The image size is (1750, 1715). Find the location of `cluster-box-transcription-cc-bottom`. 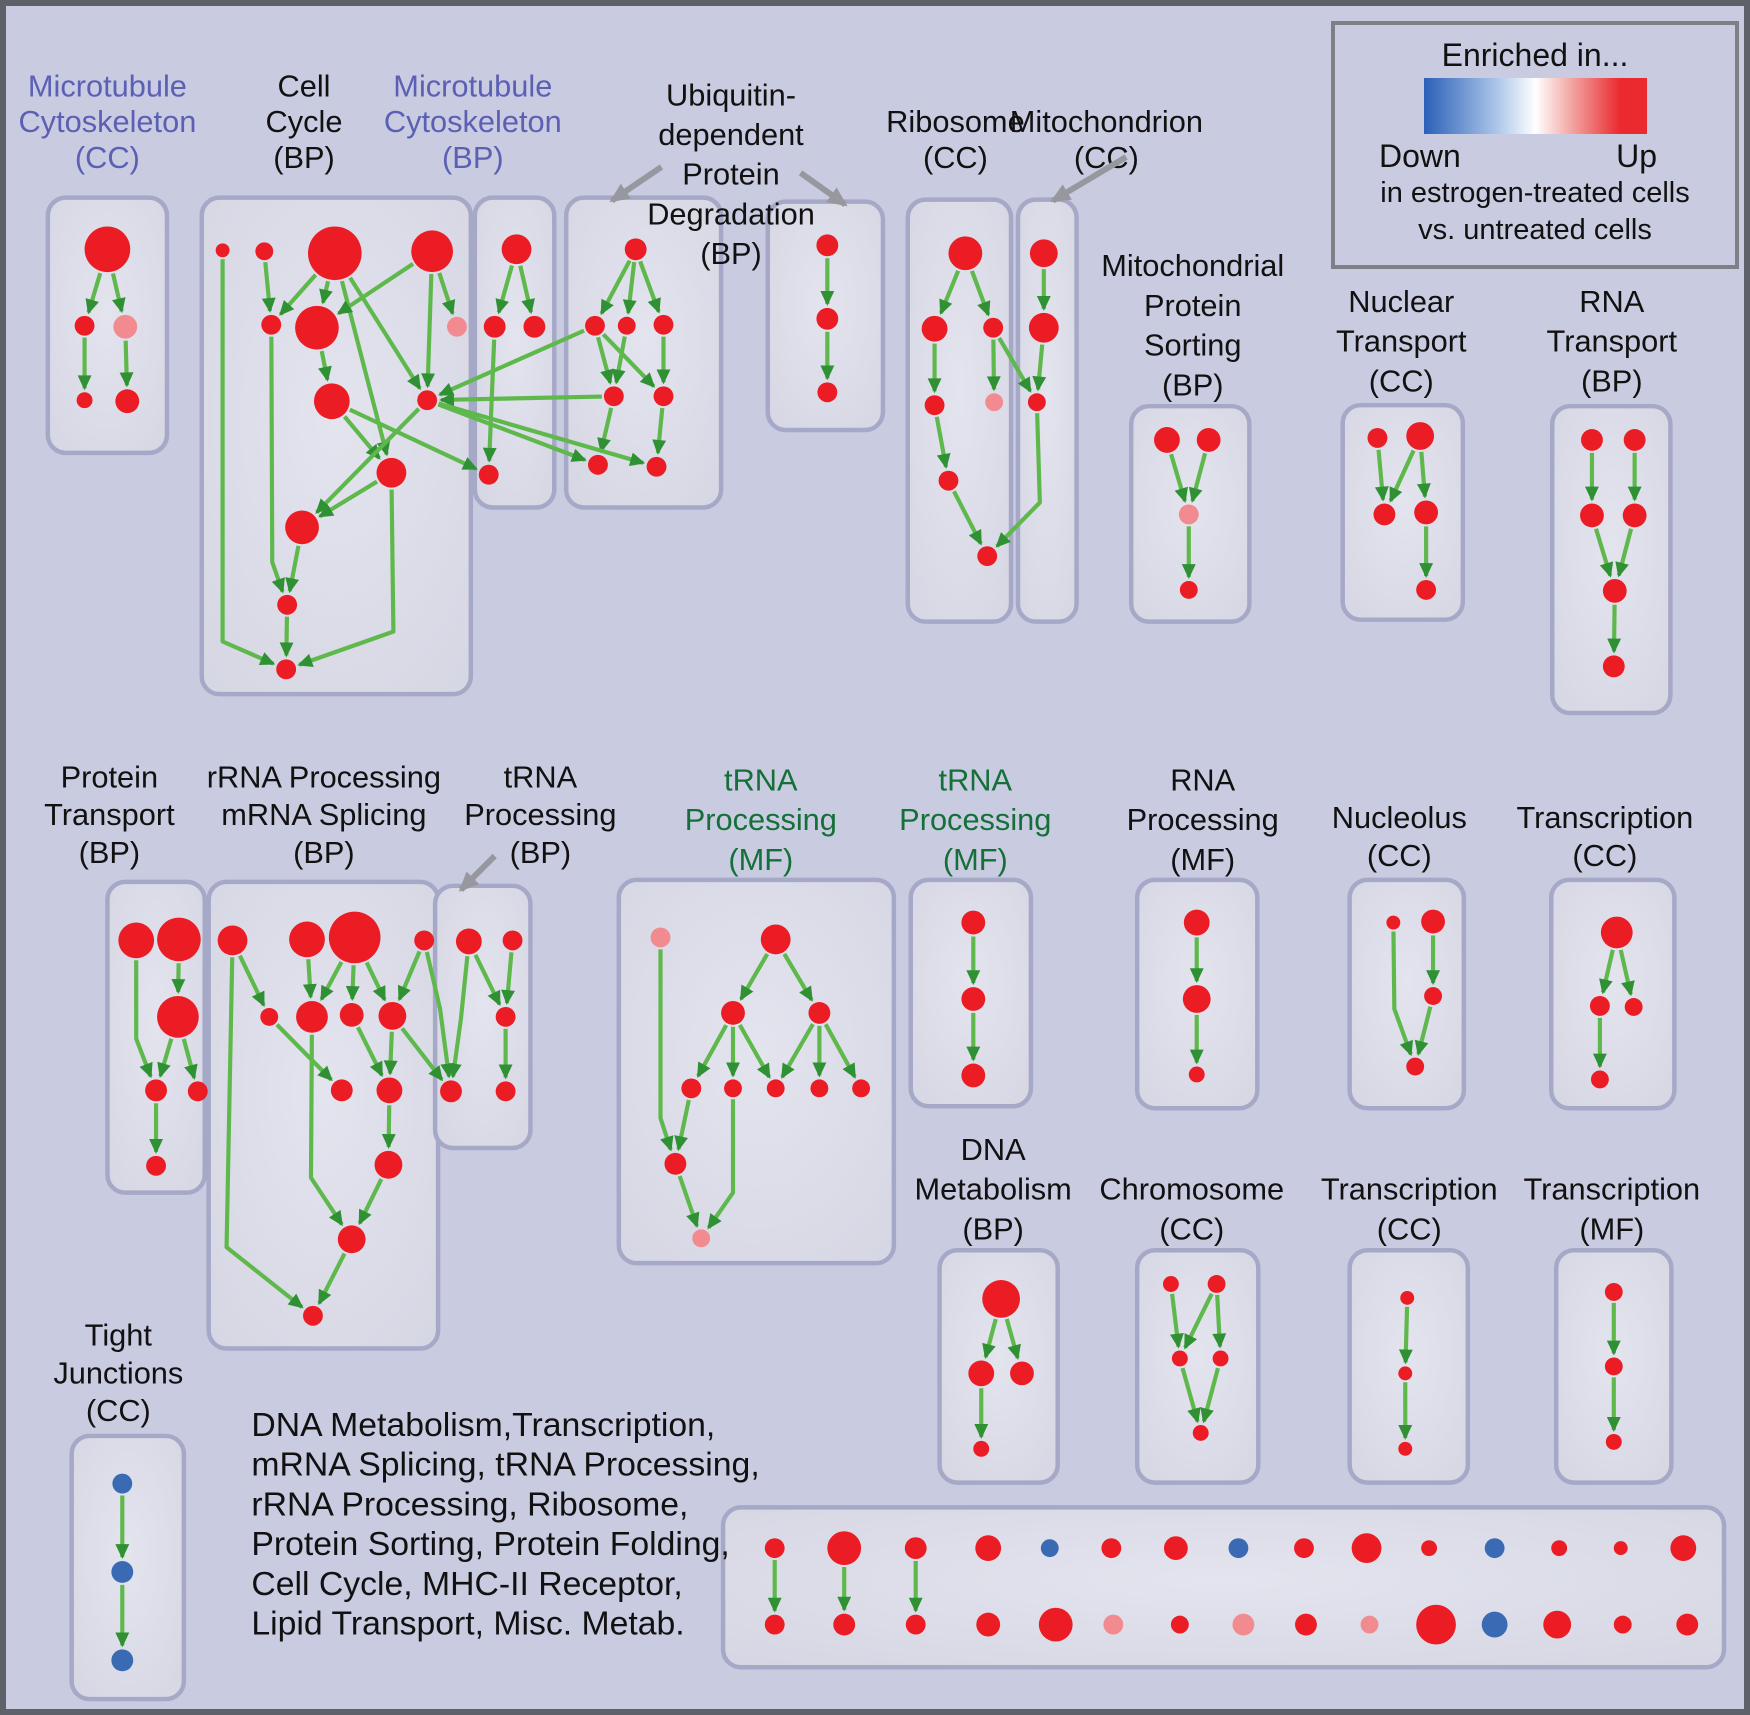

cluster-box-transcription-cc-bottom is located at coordinates (1409, 1366).